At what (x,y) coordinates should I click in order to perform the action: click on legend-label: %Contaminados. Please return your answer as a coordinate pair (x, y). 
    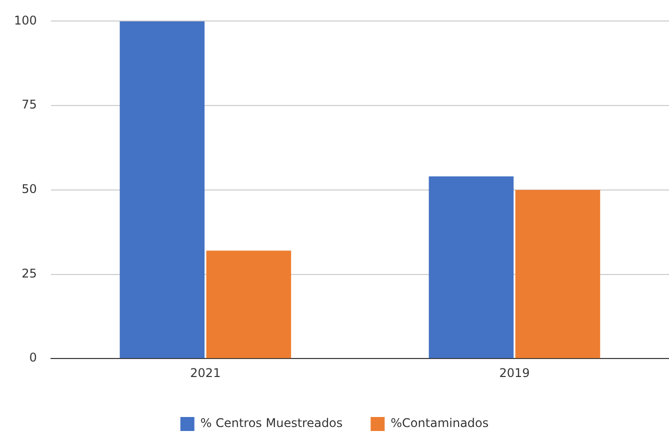
    Looking at the image, I should click on (439, 423).